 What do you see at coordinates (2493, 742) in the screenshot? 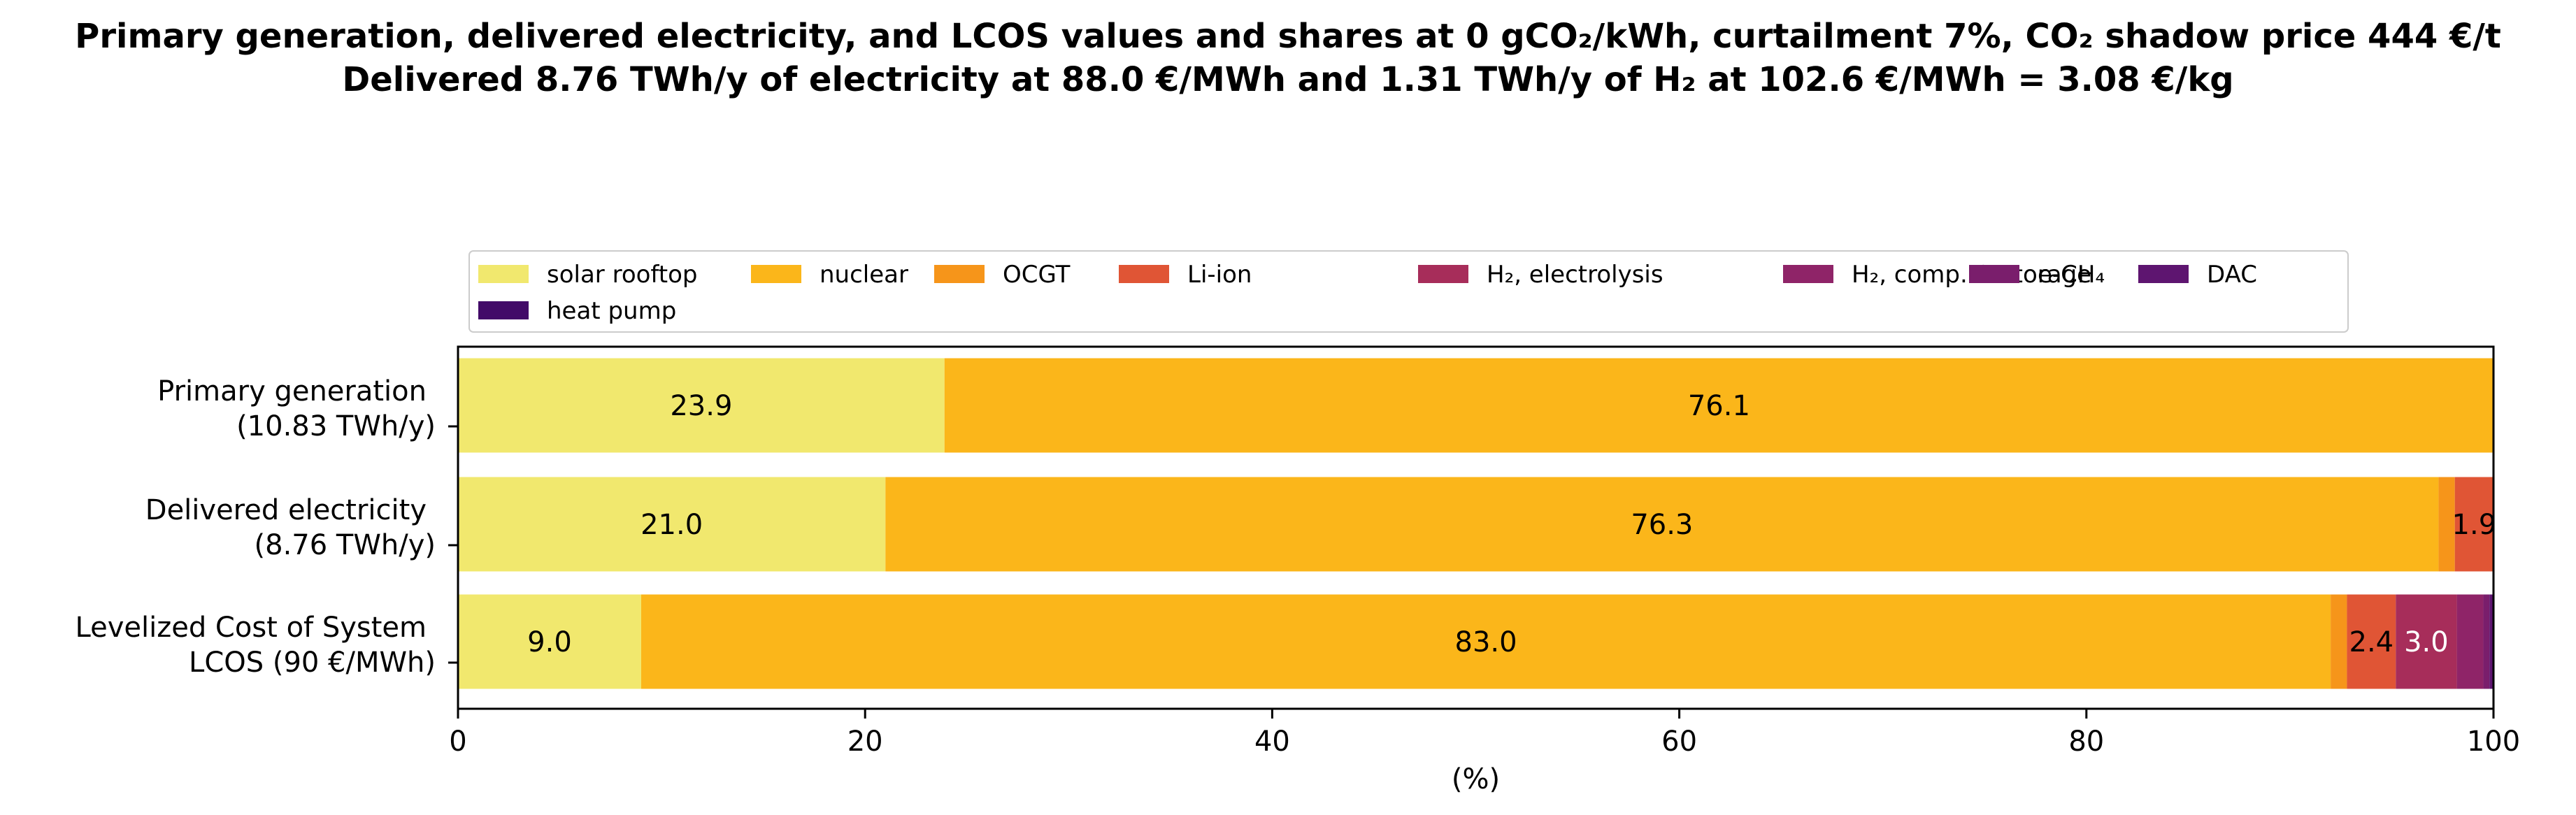
I see `x-tick-label: 100` at bounding box center [2493, 742].